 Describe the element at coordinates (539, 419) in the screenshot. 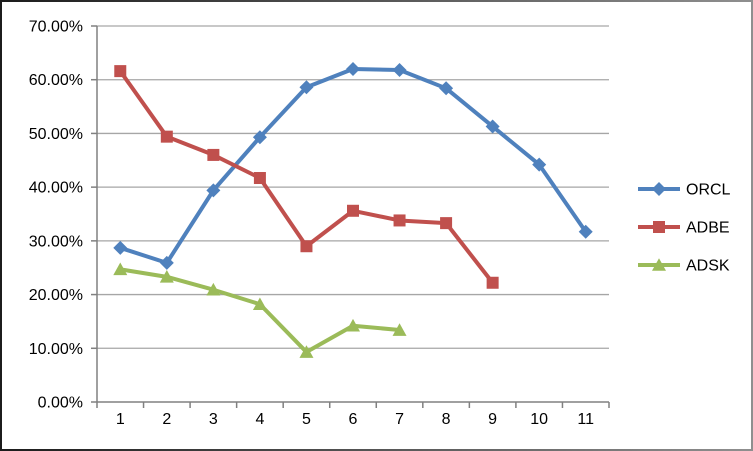

I see `x-axis-tick-label: 10` at that location.